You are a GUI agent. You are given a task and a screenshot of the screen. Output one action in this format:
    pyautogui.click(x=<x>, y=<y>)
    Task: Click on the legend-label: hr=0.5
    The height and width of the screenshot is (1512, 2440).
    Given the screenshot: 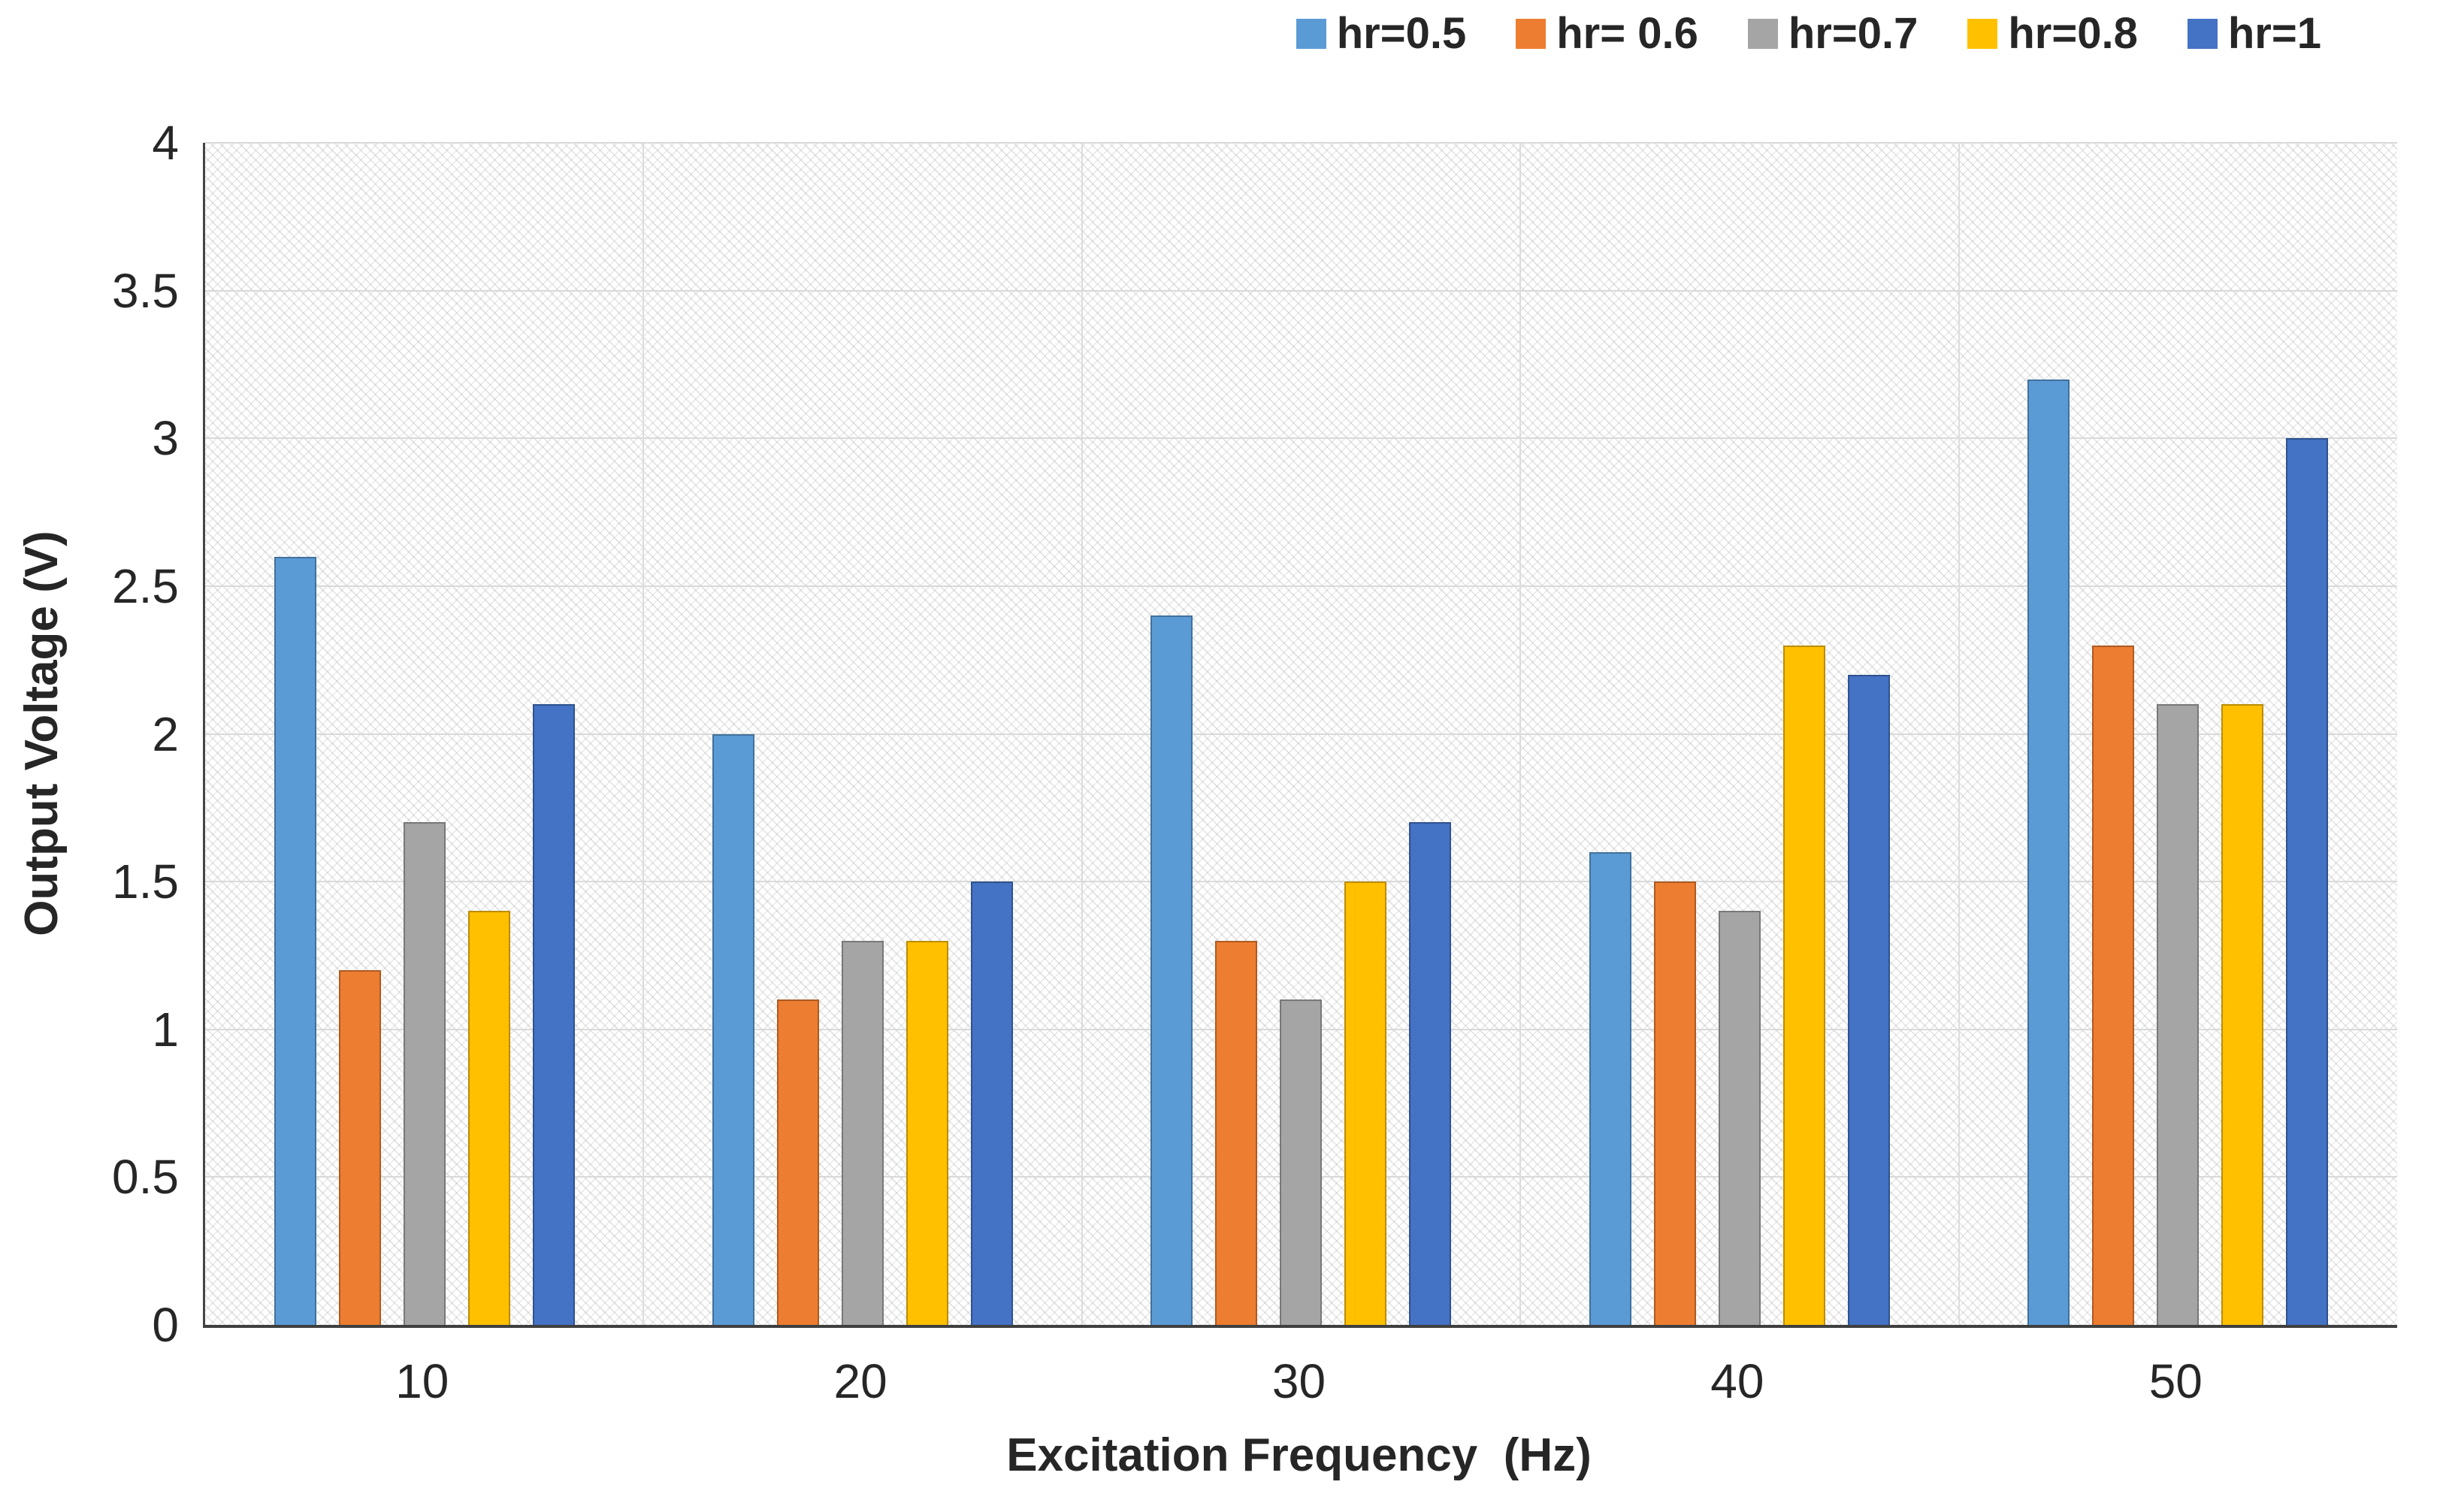 What is the action you would take?
    pyautogui.click(x=1401, y=33)
    